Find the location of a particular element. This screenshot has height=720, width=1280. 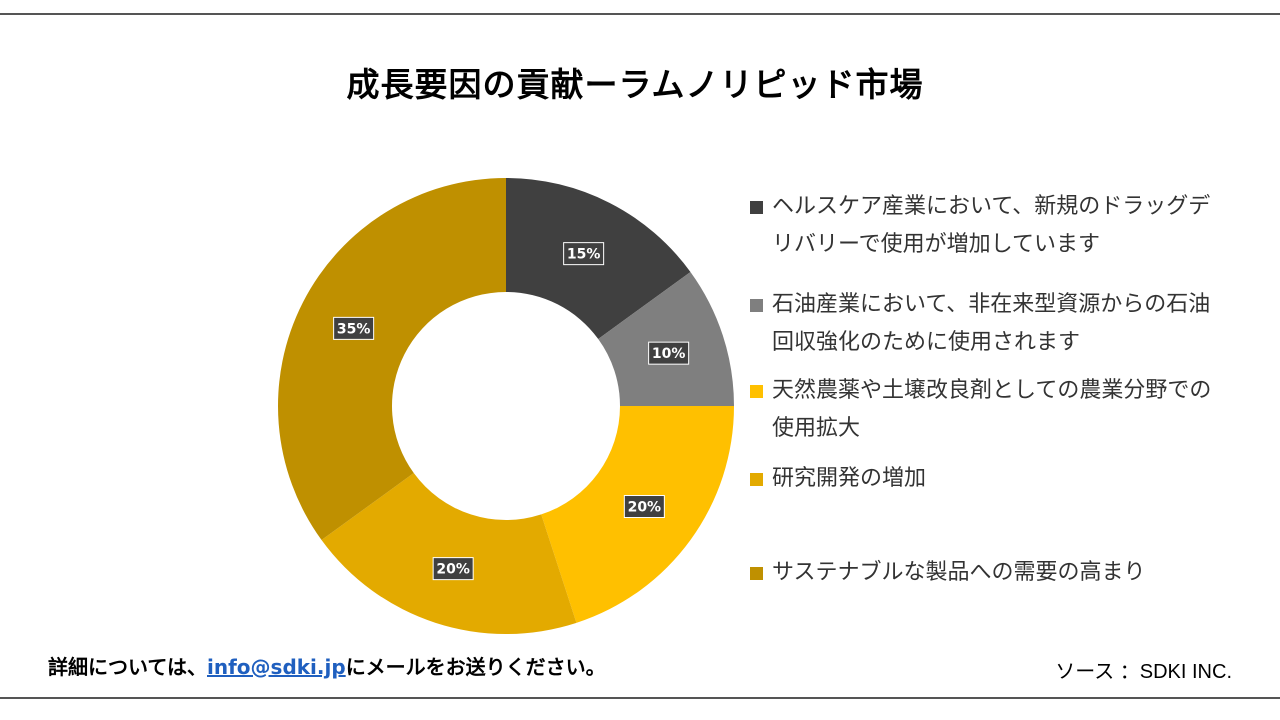

data-label-4: 20% is located at coordinates (453, 569).